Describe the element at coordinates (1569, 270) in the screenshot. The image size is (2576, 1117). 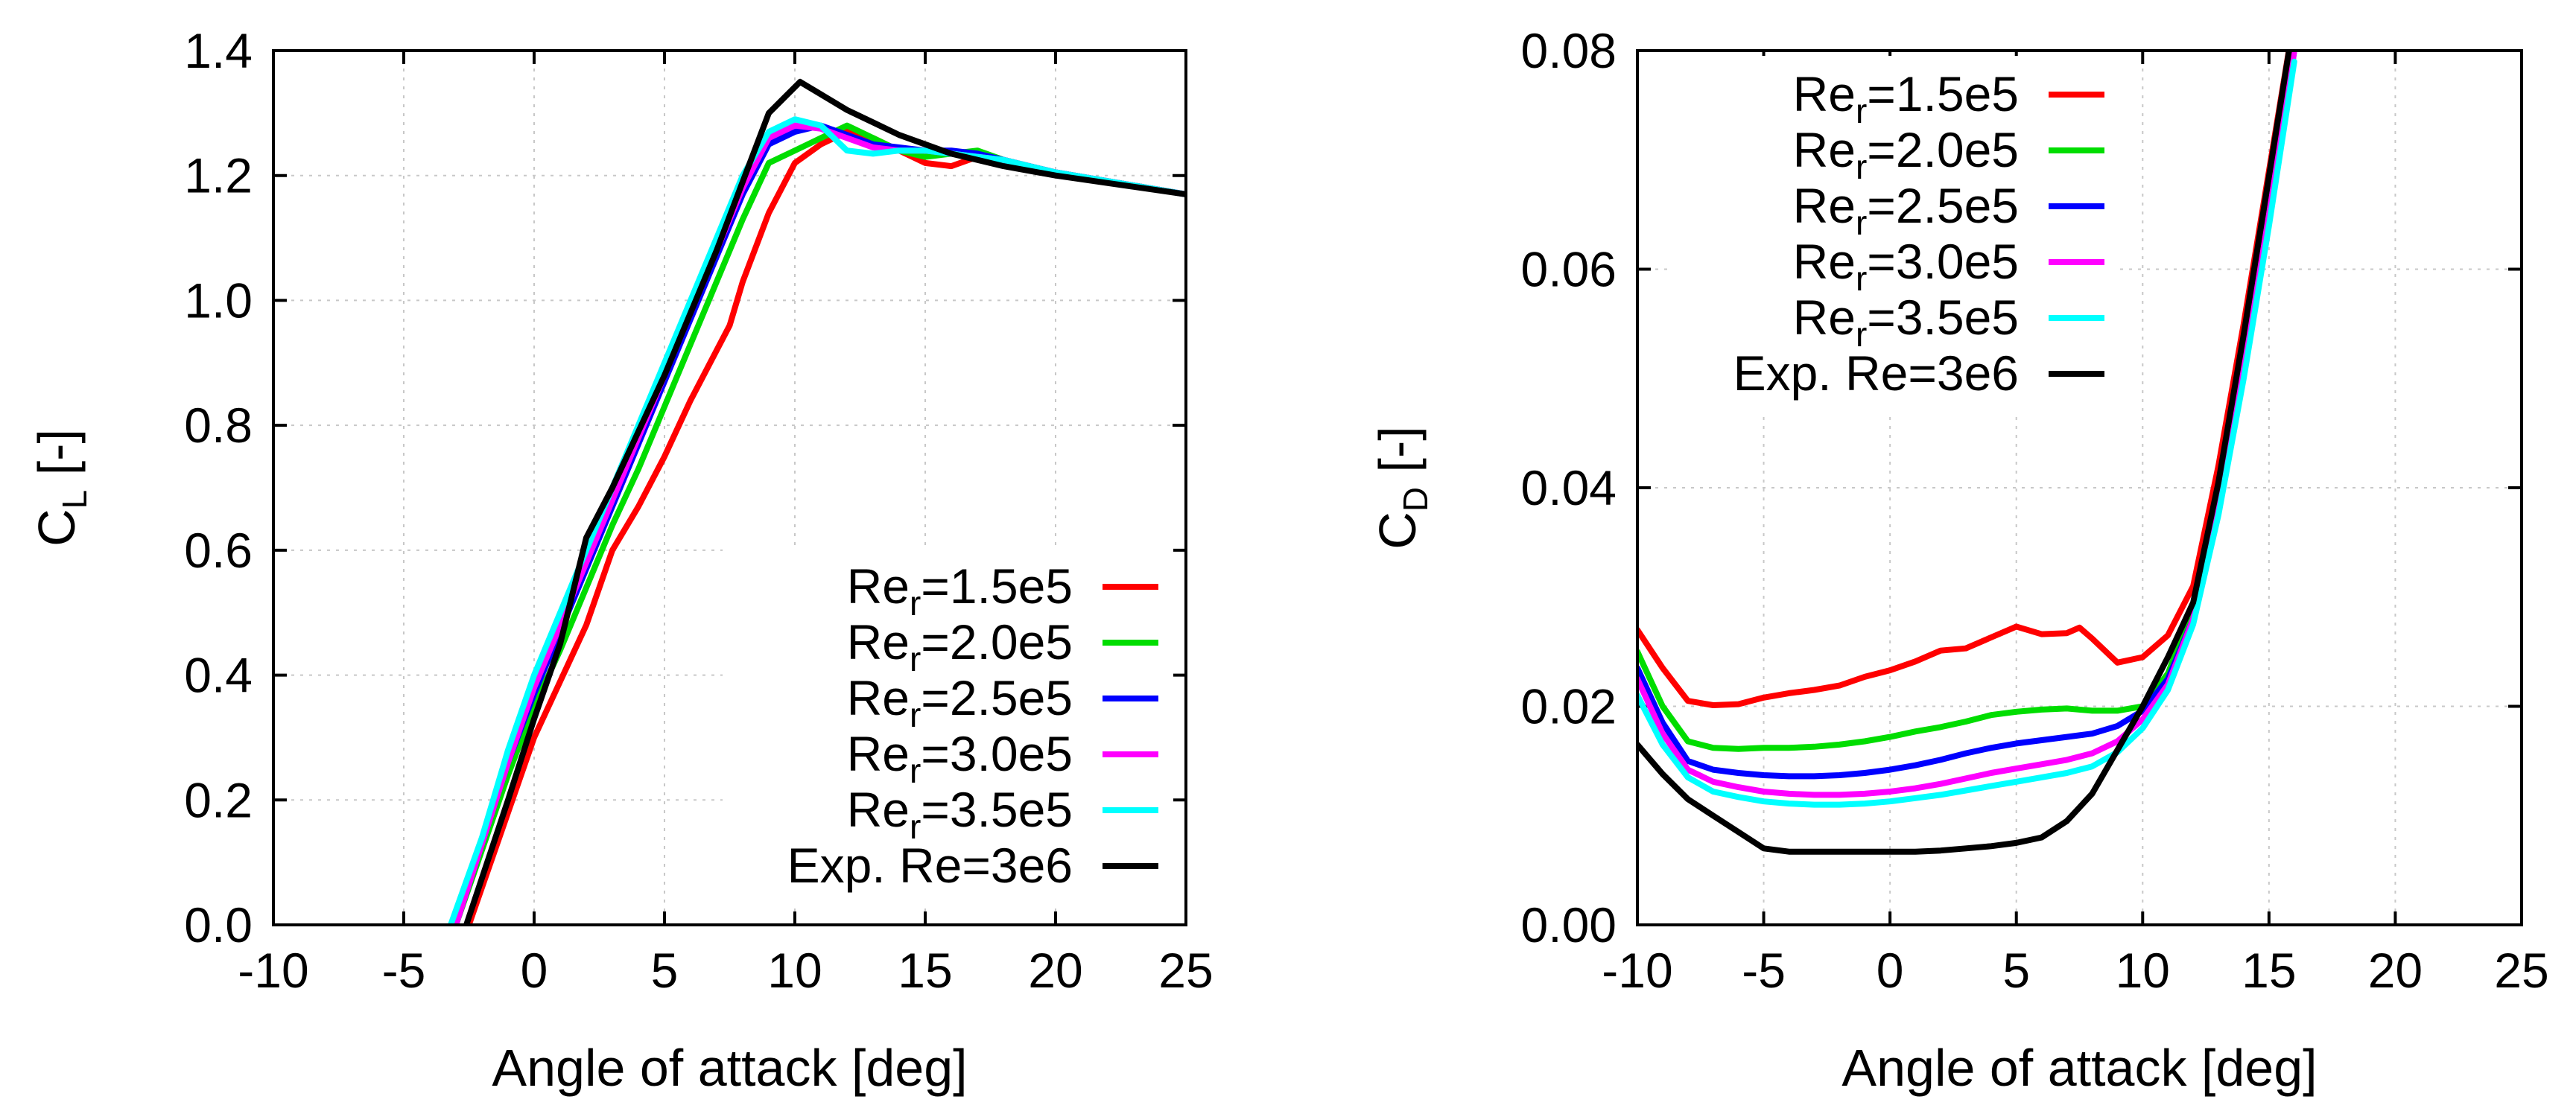
I see `y-tick-label: 0.06` at that location.